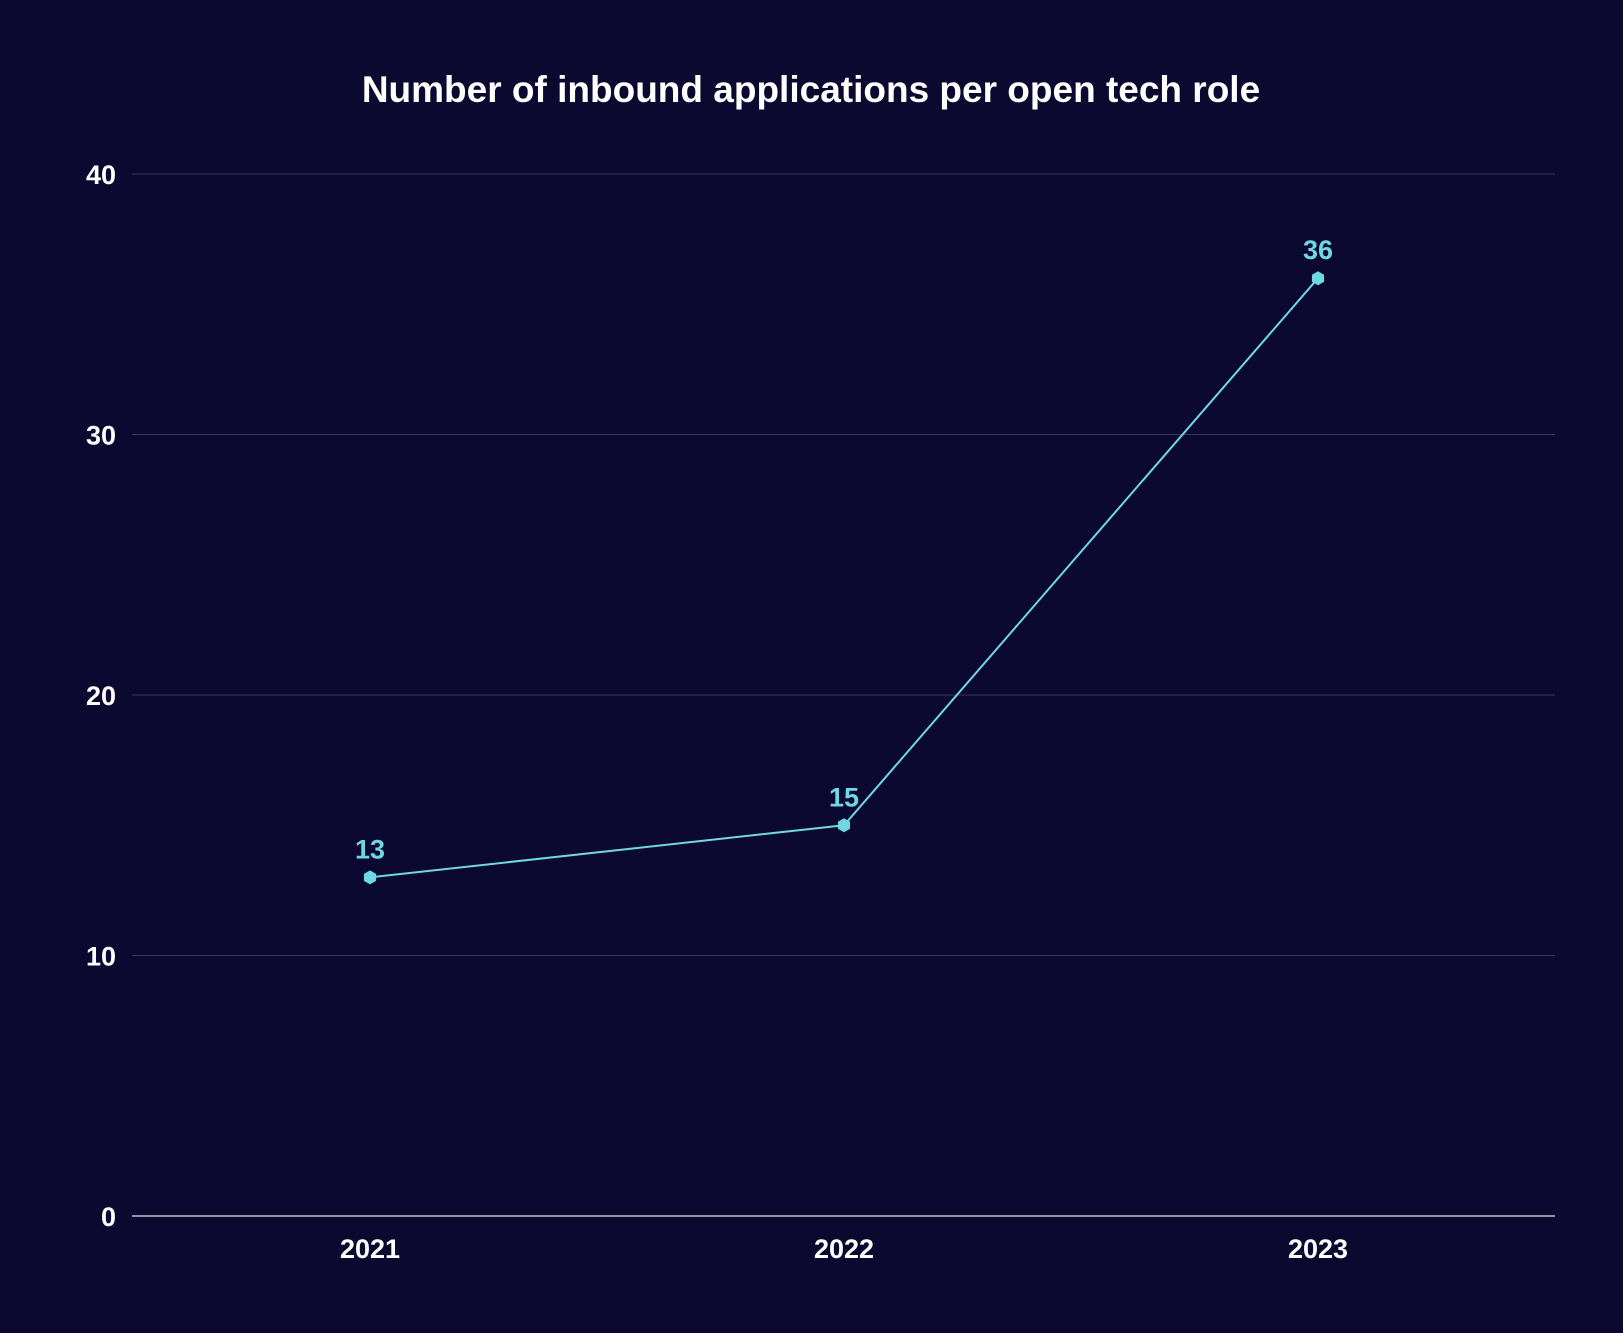 The image size is (1623, 1333). What do you see at coordinates (101, 436) in the screenshot?
I see `y-tick-label-30: 30` at bounding box center [101, 436].